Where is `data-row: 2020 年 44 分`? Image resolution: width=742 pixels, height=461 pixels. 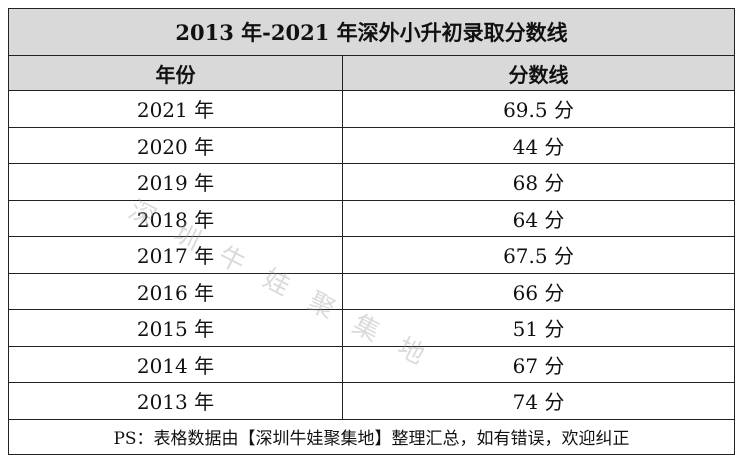 data-row: 2020 年 44 分 is located at coordinates (372, 145).